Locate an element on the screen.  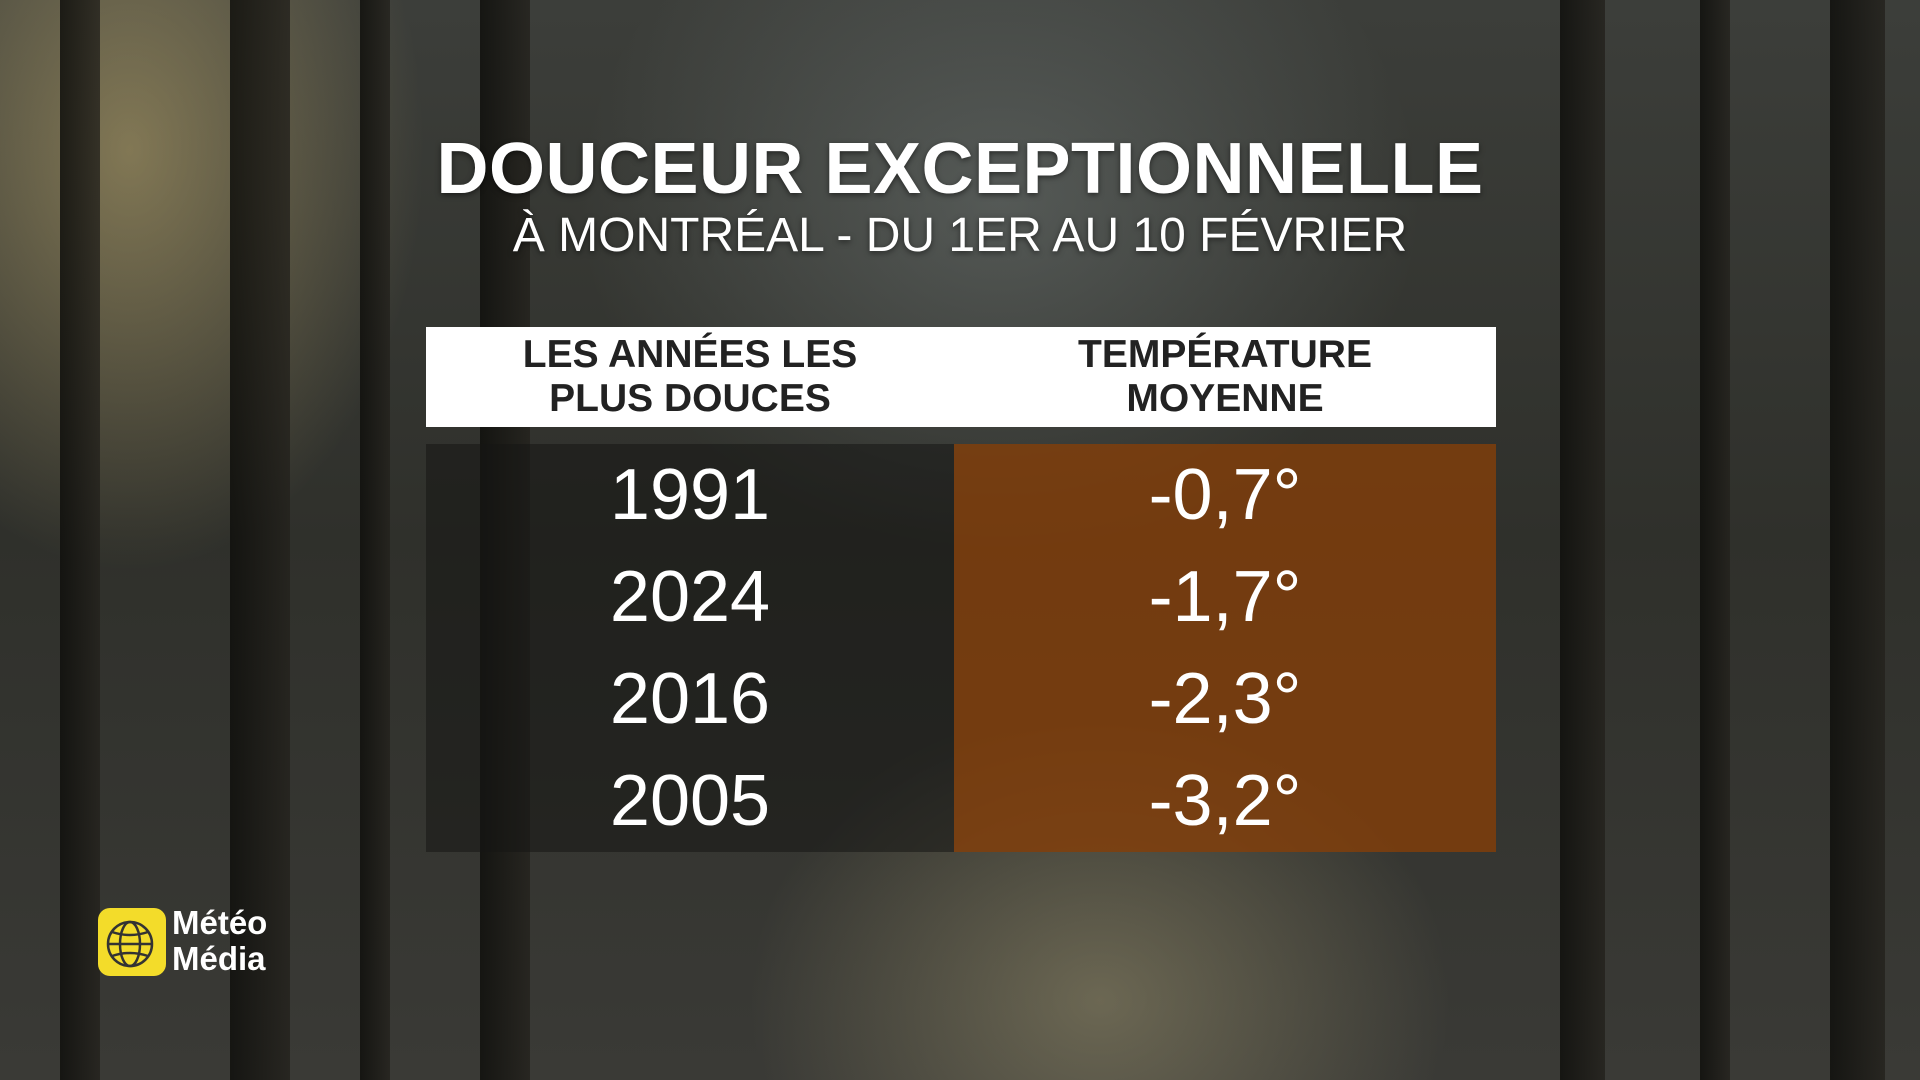
logo-globe is located at coordinates (130, 944).